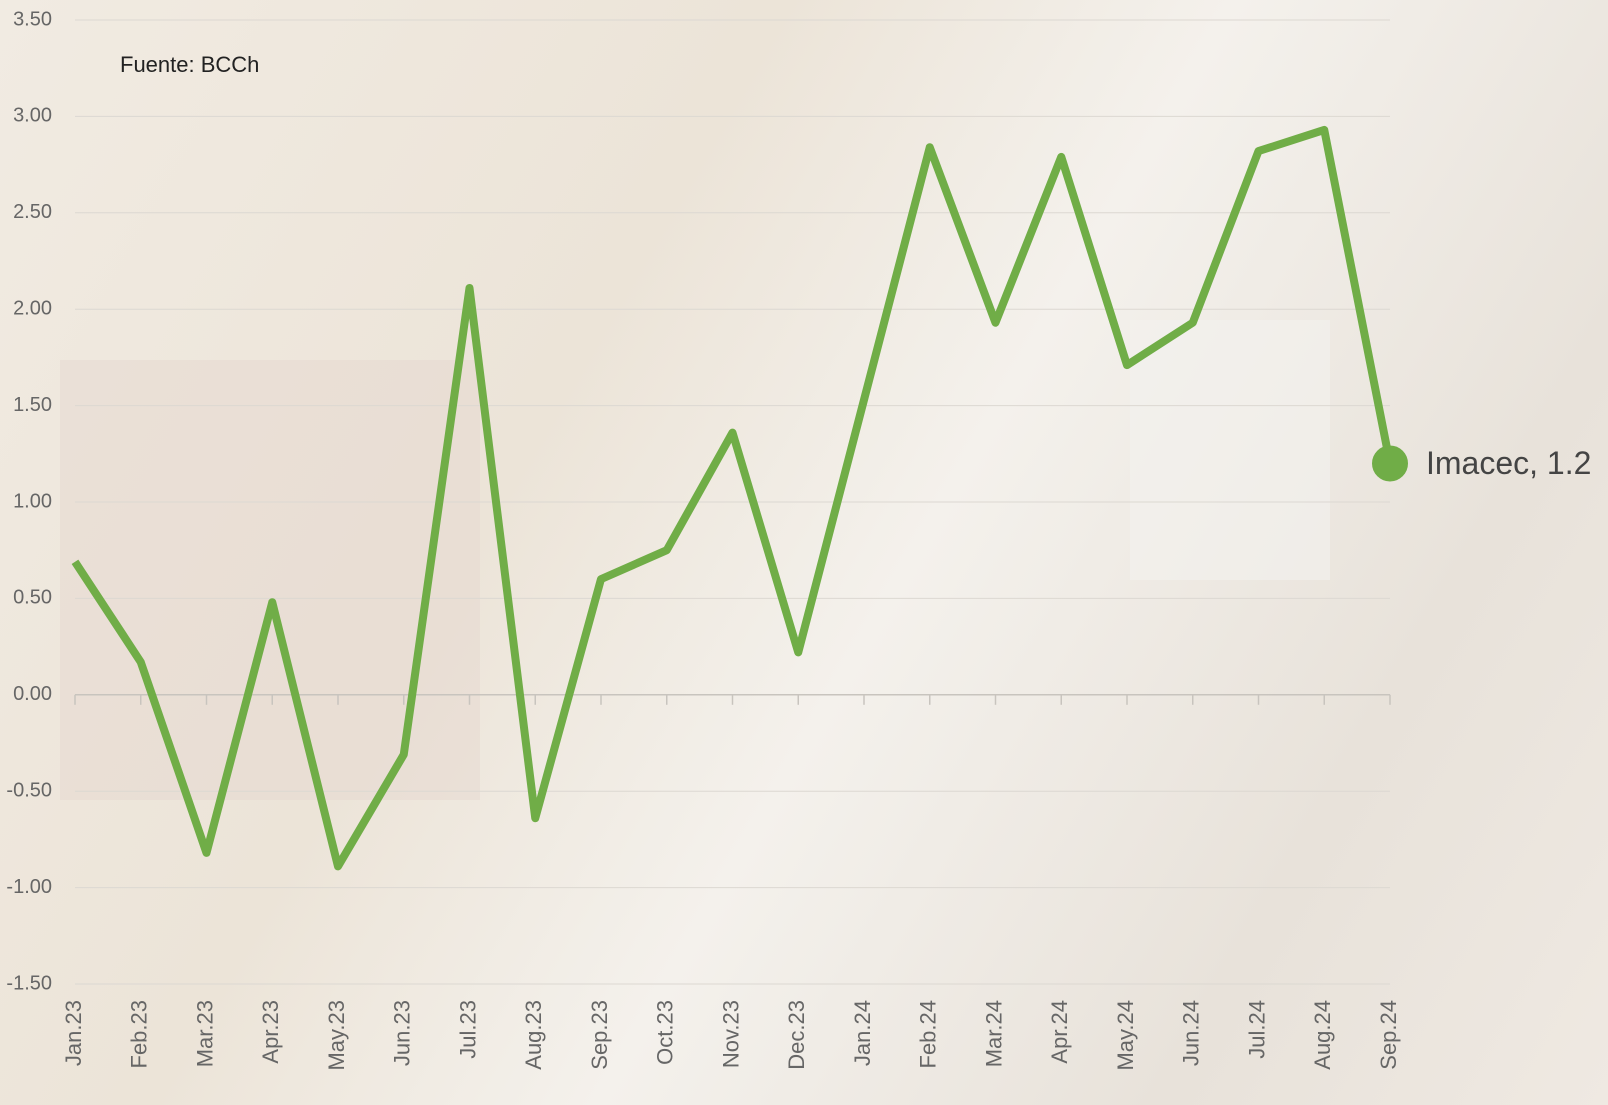  I want to click on x-tick-label: Apr.23, so click(270, 1032).